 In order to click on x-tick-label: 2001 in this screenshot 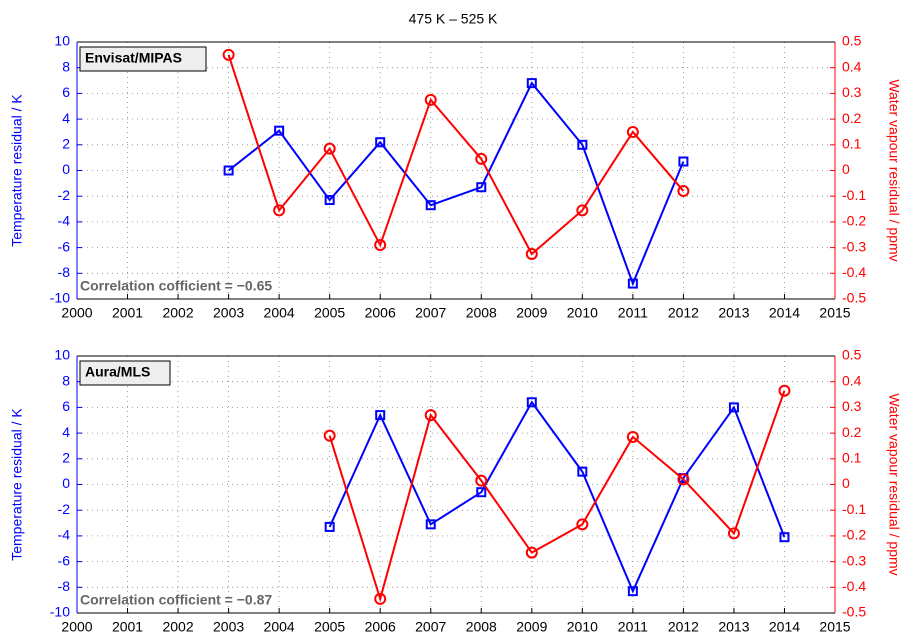, I will do `click(127, 627)`.